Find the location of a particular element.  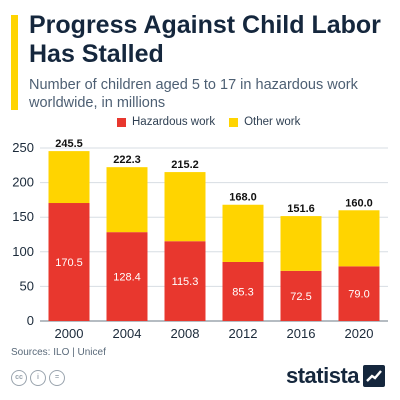

bar-value-label: 79.0 is located at coordinates (358, 295).